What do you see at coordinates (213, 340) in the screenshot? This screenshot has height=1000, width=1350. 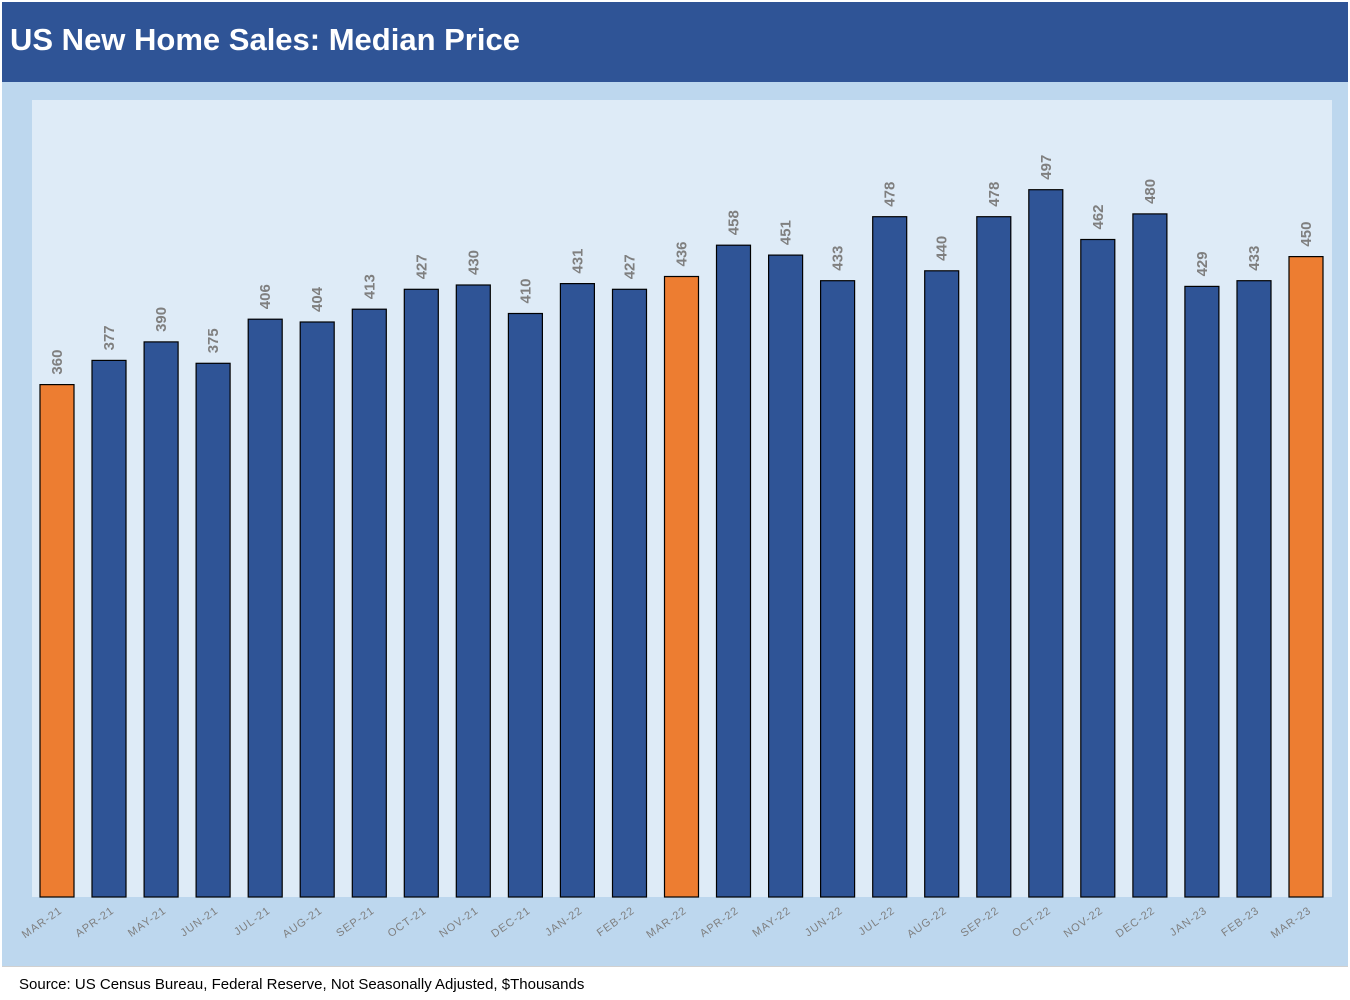 I see `data-label-jun-21: 375` at bounding box center [213, 340].